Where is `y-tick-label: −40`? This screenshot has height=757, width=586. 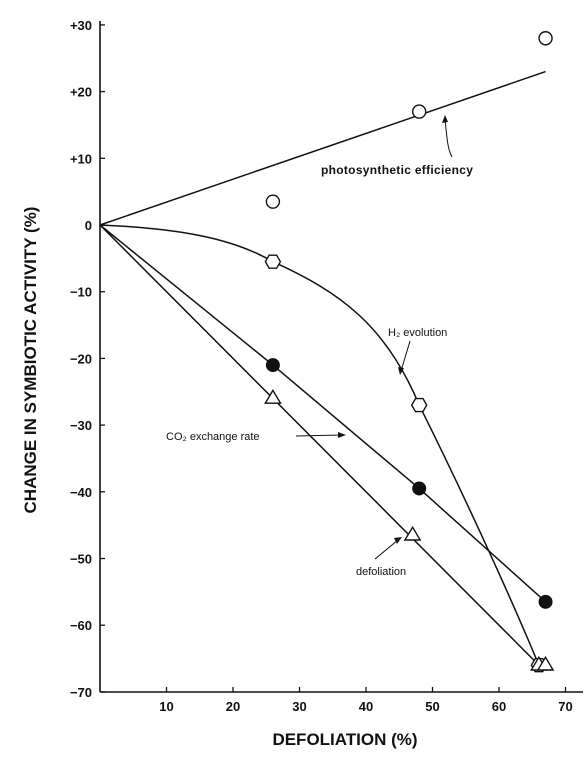 y-tick-label: −40 is located at coordinates (81, 492).